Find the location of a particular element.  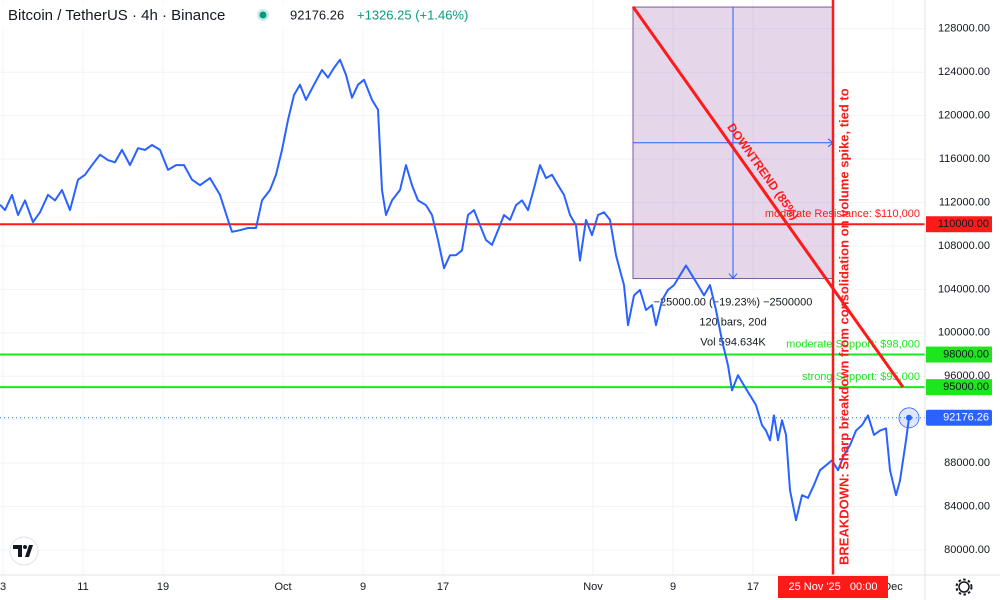

time-tag-bg is located at coordinates (833, 587).